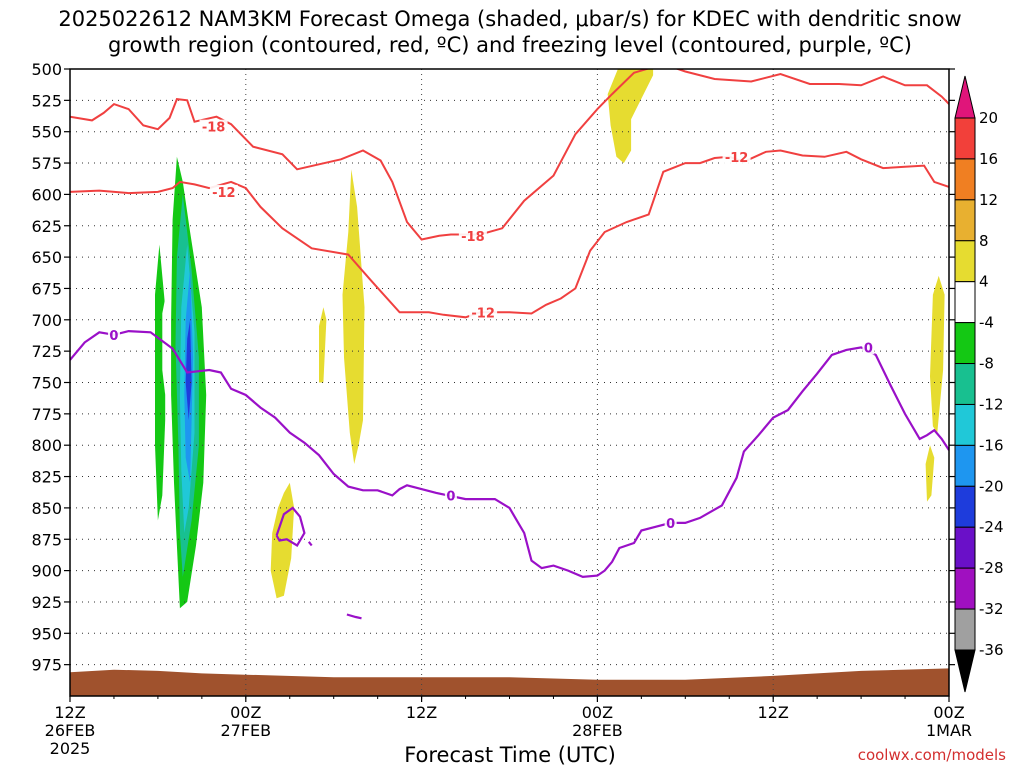  What do you see at coordinates (46, 69) in the screenshot?
I see `y-tick-label: 500` at bounding box center [46, 69].